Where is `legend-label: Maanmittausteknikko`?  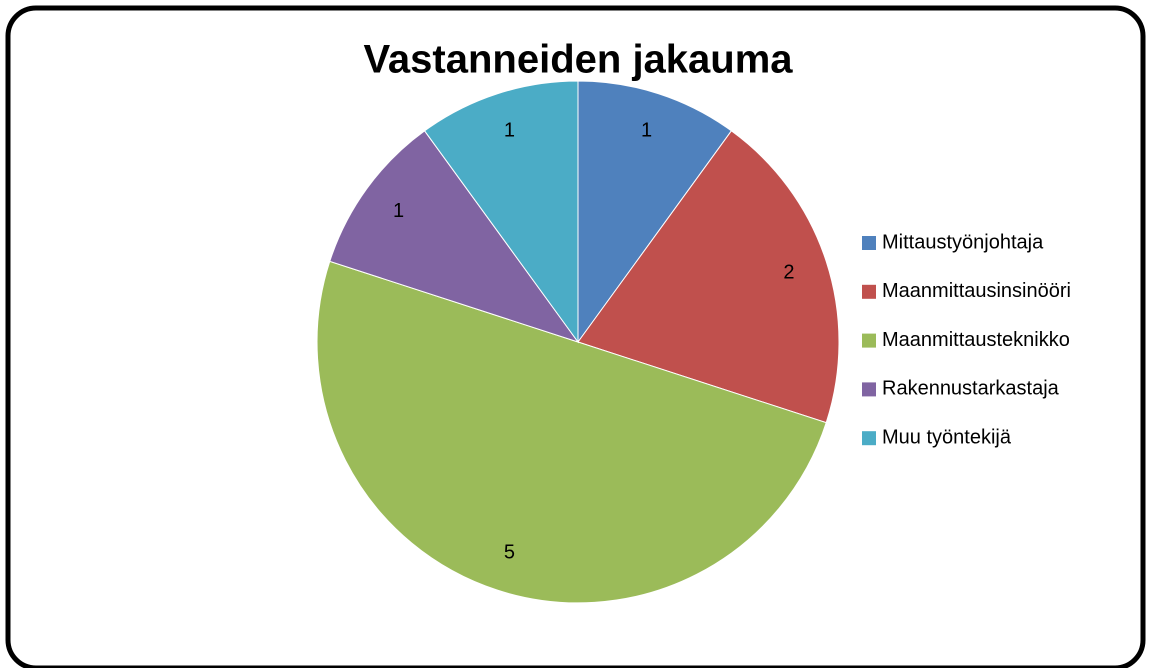 legend-label: Maanmittausteknikko is located at coordinates (976, 340).